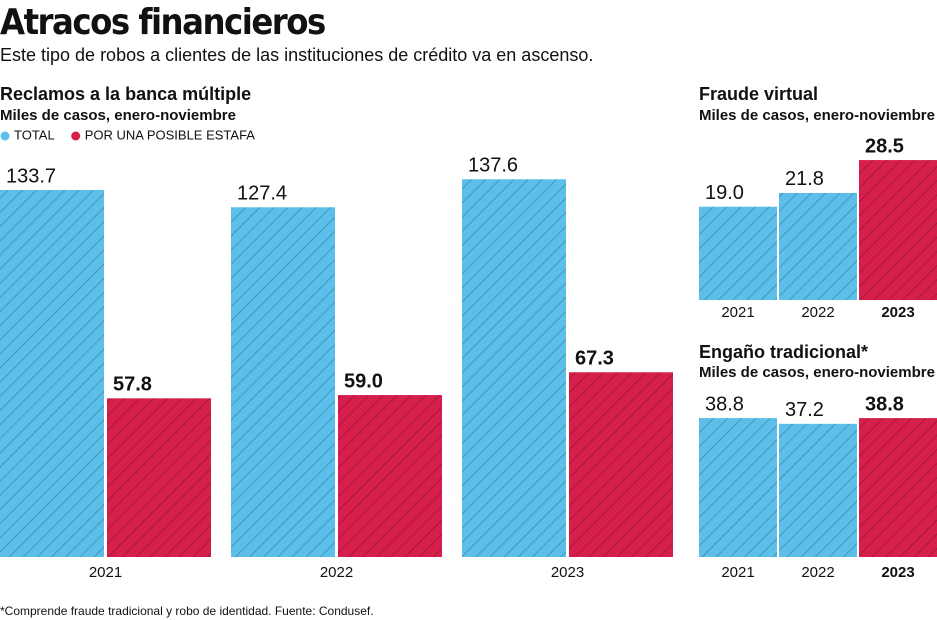  What do you see at coordinates (884, 146) in the screenshot?
I see `value-label: 28.5` at bounding box center [884, 146].